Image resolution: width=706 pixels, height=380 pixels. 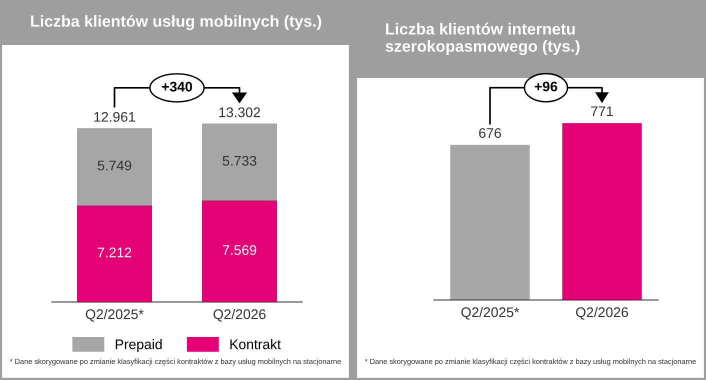 What do you see at coordinates (177, 87) in the screenshot?
I see `text: +340` at bounding box center [177, 87].